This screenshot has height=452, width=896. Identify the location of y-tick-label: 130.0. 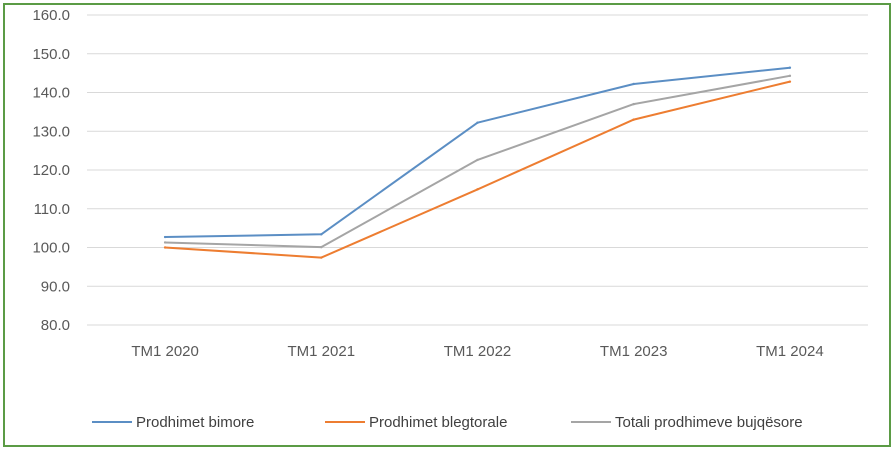
(51, 131).